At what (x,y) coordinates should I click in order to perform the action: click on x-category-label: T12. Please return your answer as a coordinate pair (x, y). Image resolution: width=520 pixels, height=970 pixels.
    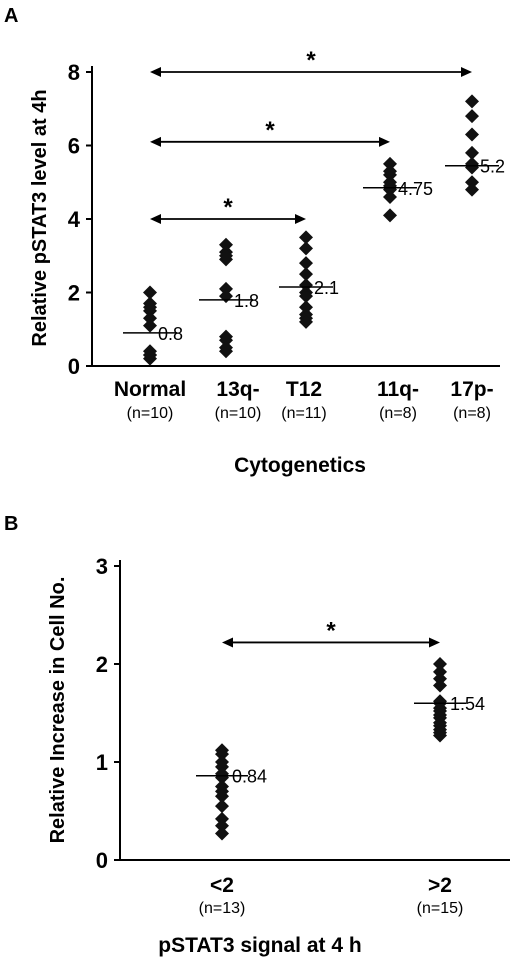
    Looking at the image, I should click on (304, 389).